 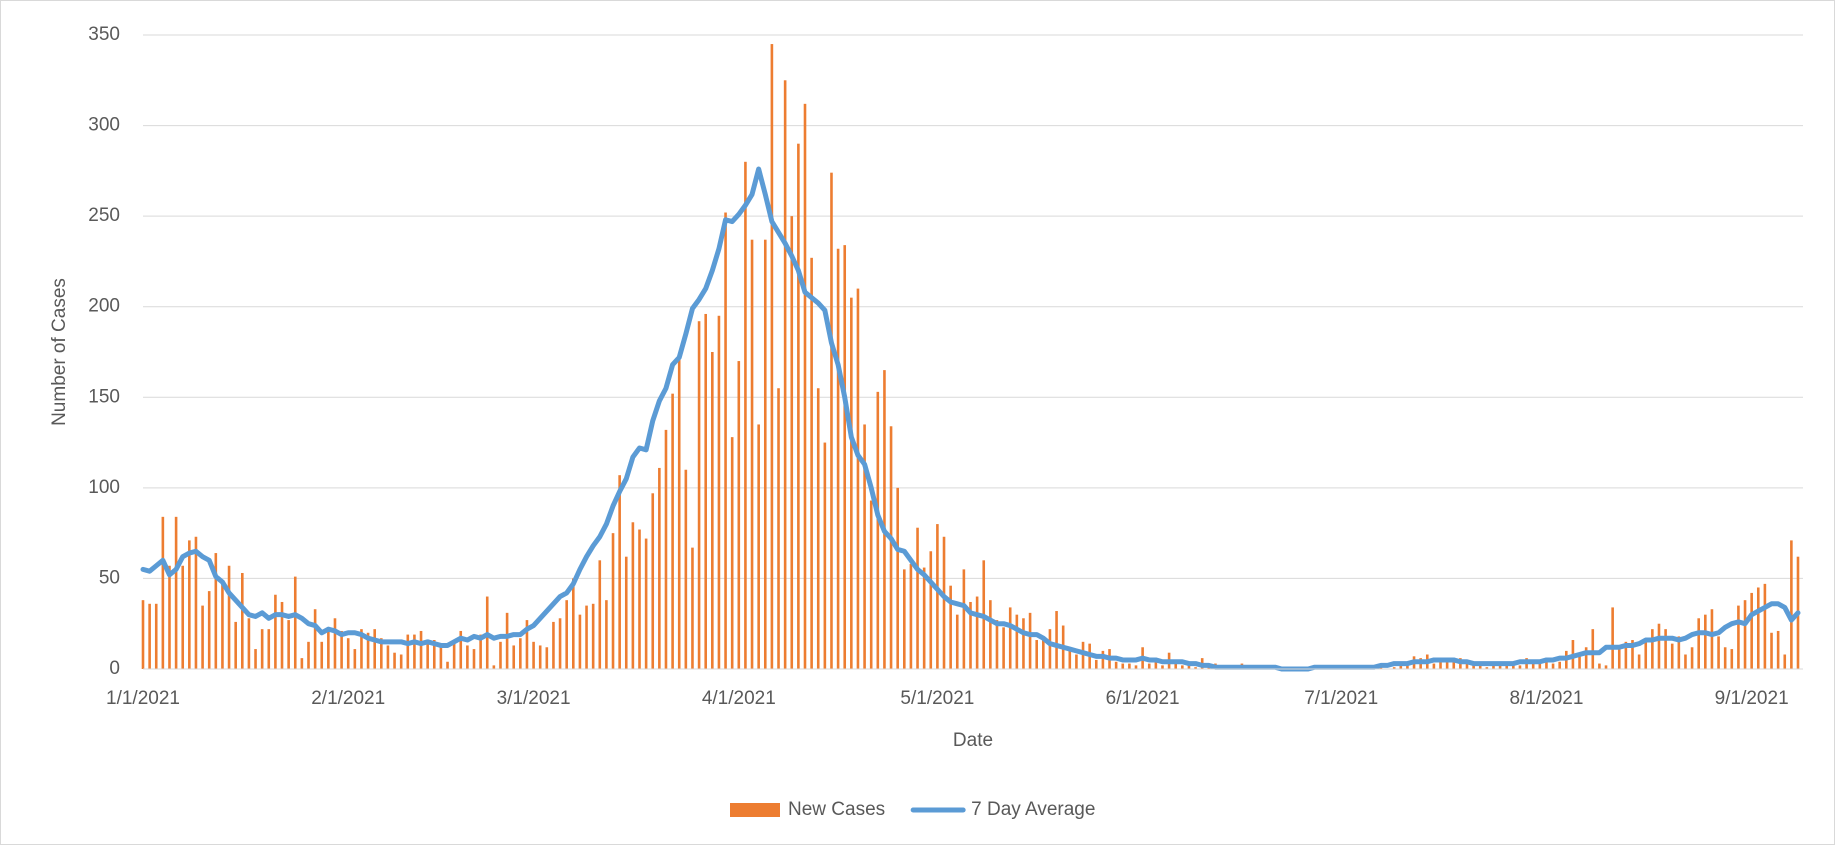 I want to click on x-tick-label: 2/1/2021, so click(x=348, y=698).